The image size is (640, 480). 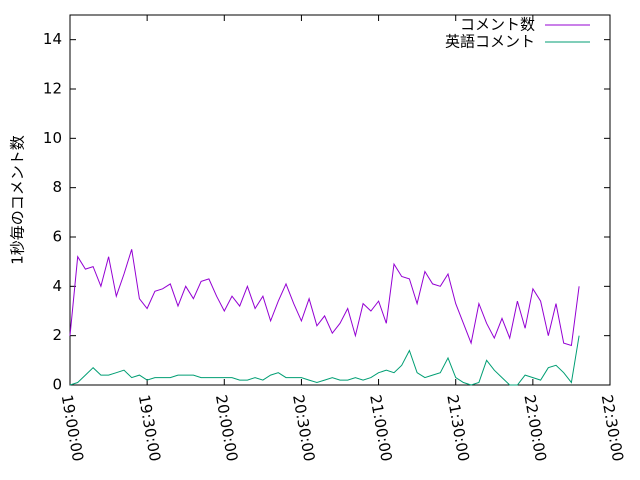 I want to click on y-tick-label: 2, so click(x=57, y=335).